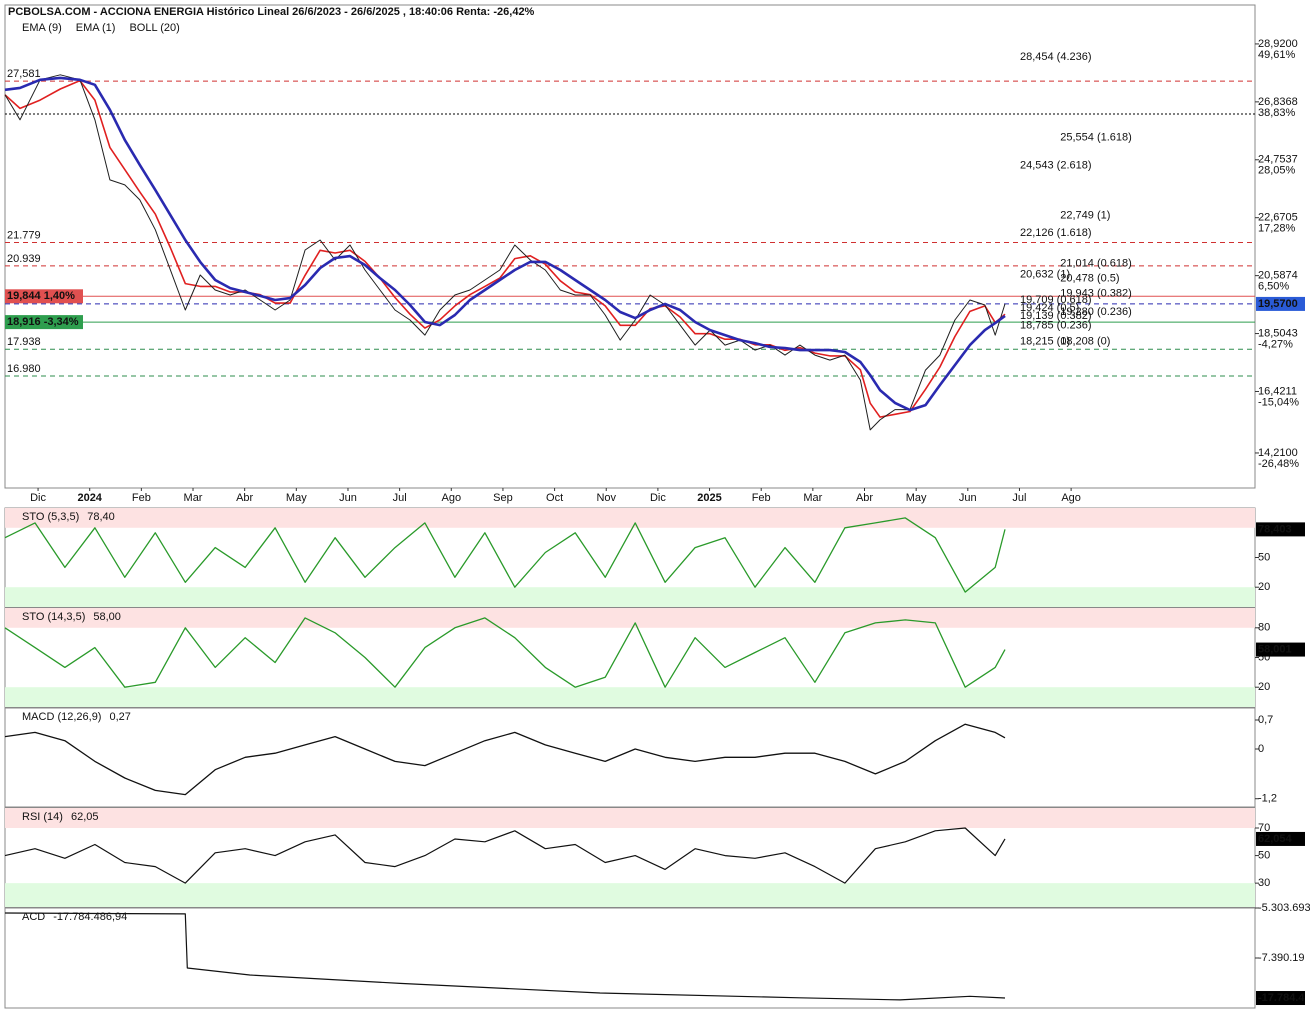  I want to click on y-tick-pct: -26,48%, so click(1278, 464).